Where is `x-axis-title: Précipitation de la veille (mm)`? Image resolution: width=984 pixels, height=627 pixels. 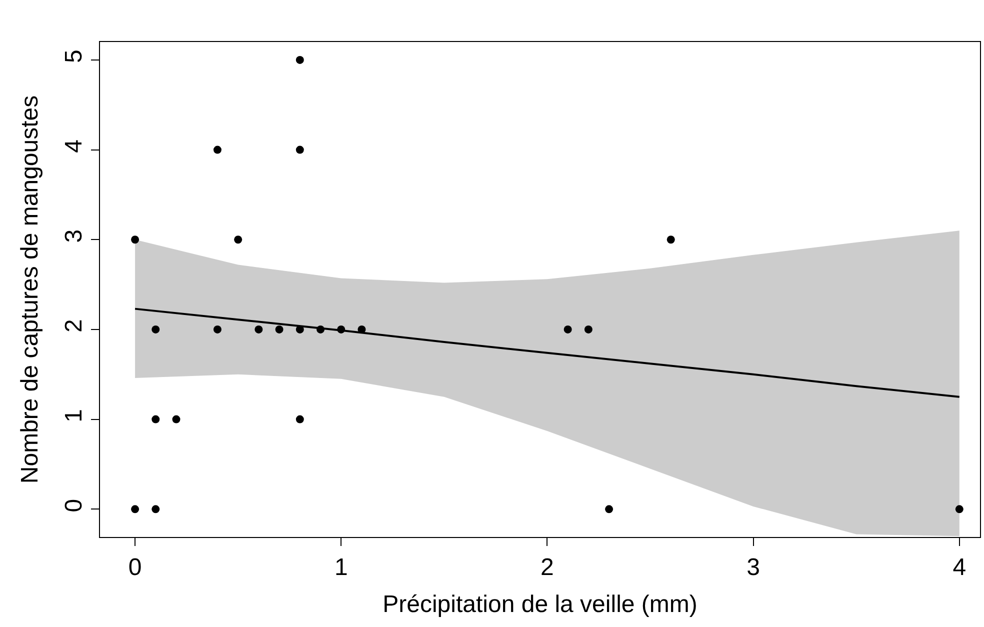
x-axis-title: Précipitation de la veille (mm) is located at coordinates (540, 604).